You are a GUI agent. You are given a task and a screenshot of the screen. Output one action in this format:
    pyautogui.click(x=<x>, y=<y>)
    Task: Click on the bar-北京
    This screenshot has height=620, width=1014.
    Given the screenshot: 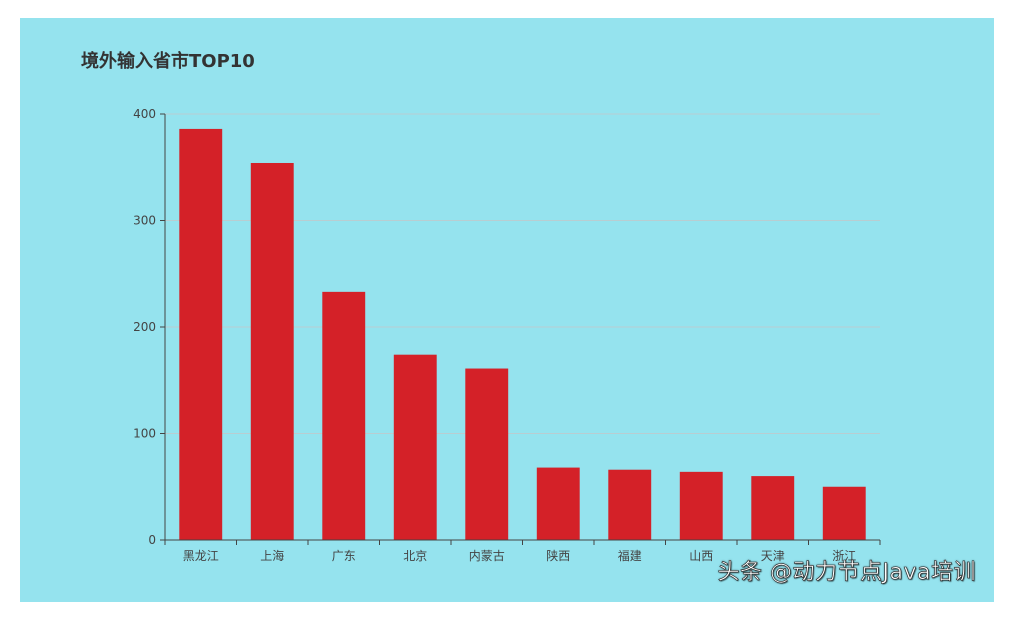 What is the action you would take?
    pyautogui.click(x=415, y=447)
    